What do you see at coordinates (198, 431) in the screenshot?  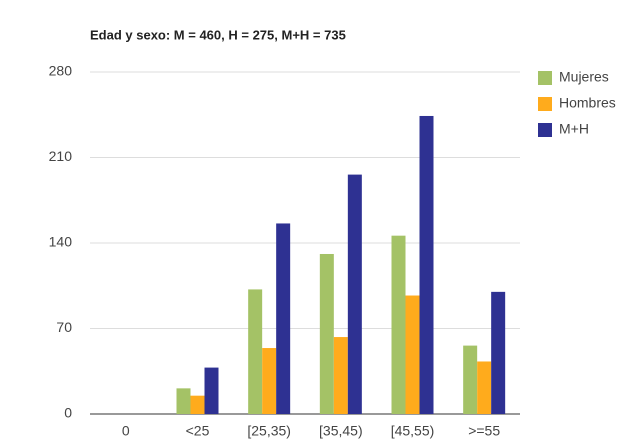 I see `x-tick-label: <25` at bounding box center [198, 431].